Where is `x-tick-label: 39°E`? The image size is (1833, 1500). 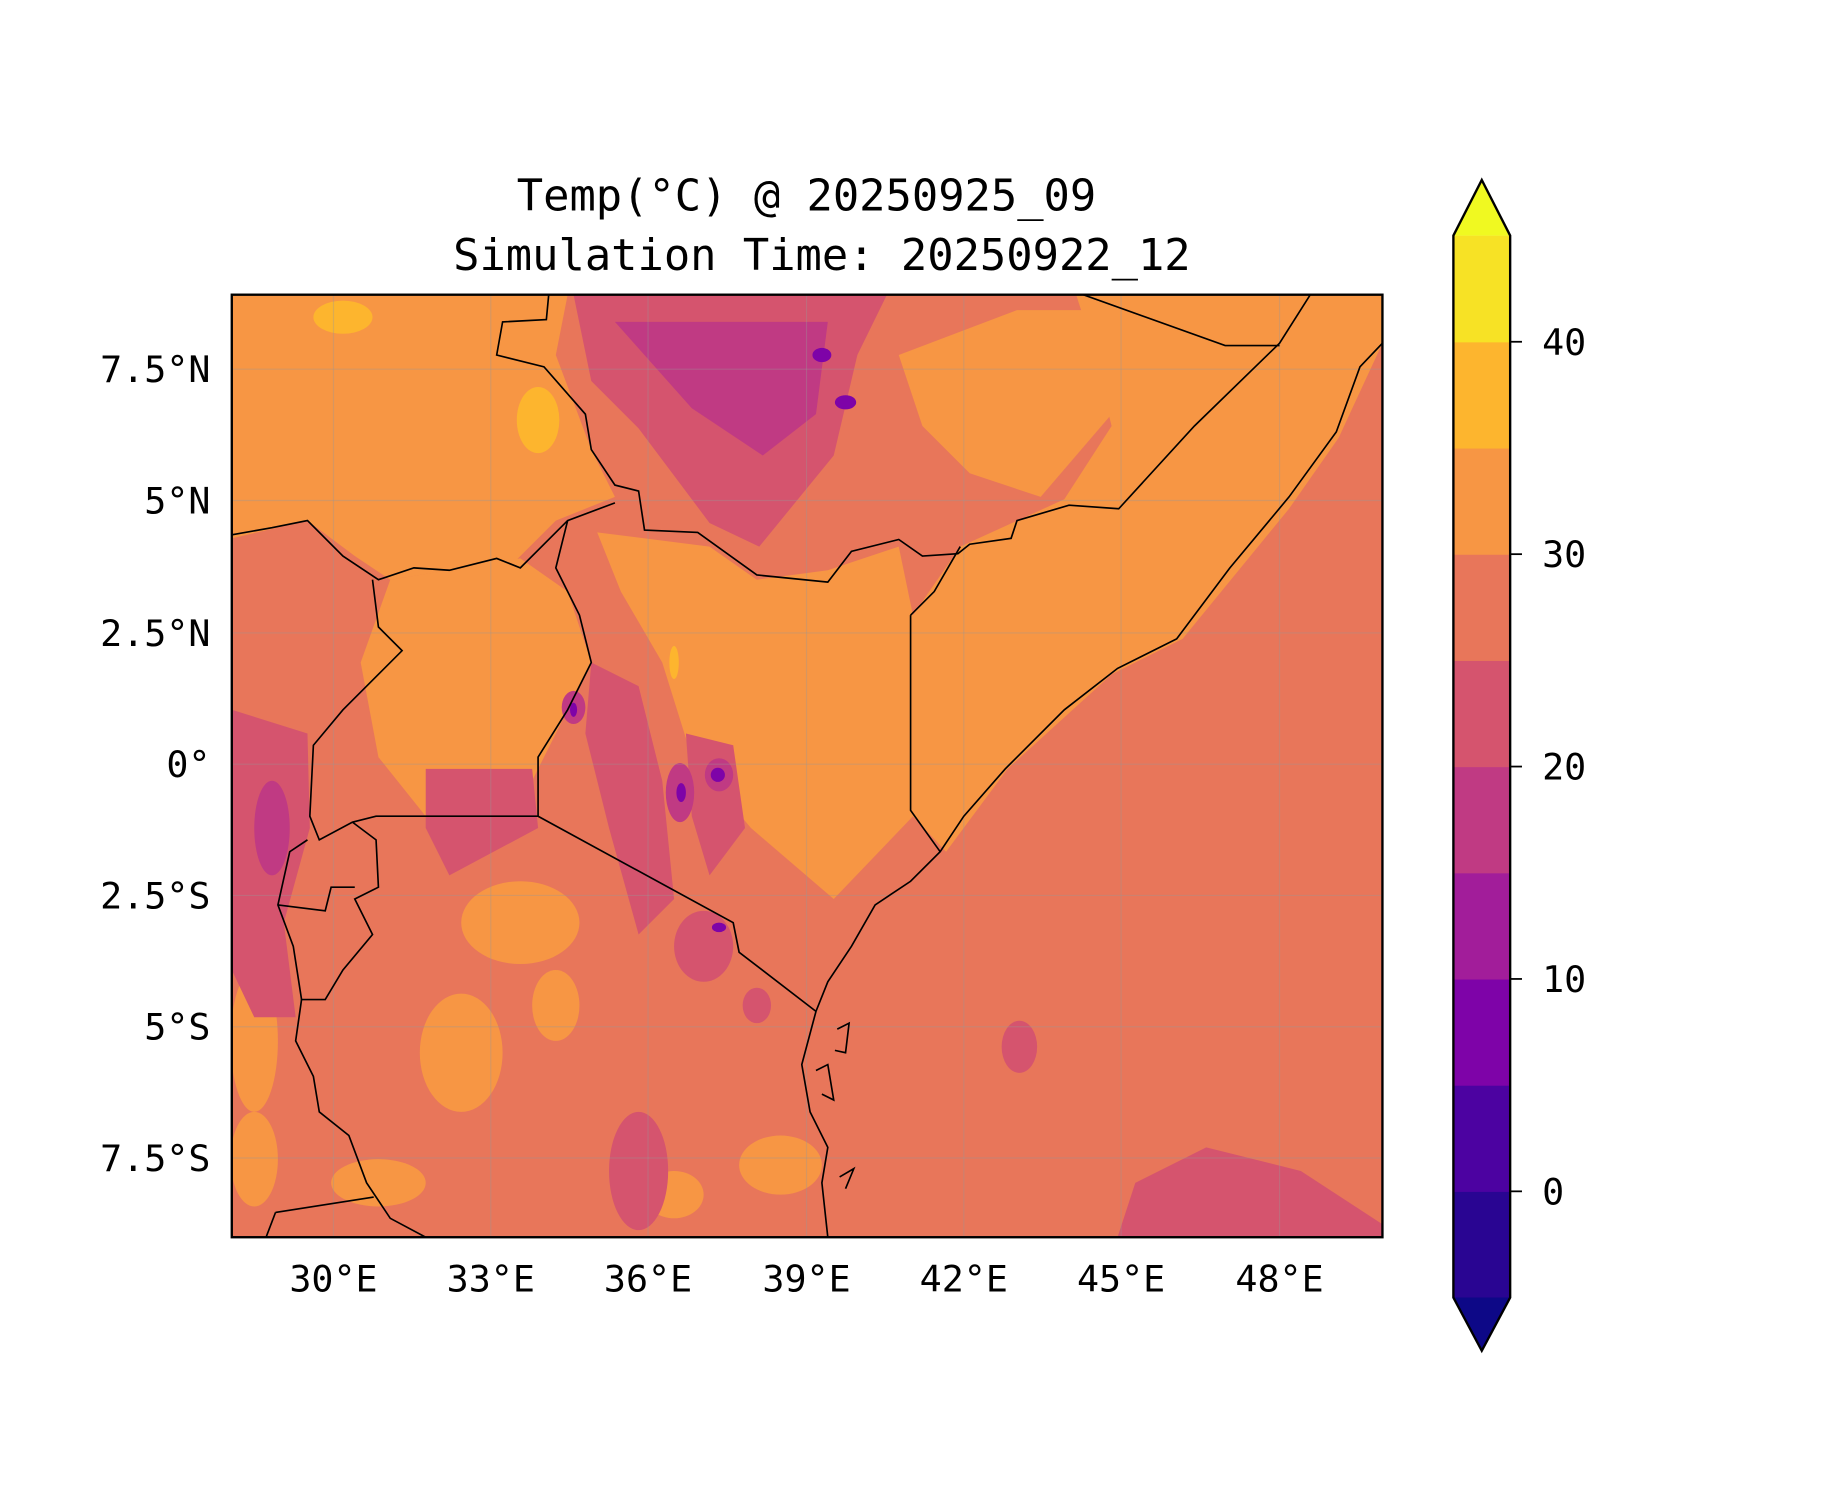 x-tick-label: 39°E is located at coordinates (806, 1279).